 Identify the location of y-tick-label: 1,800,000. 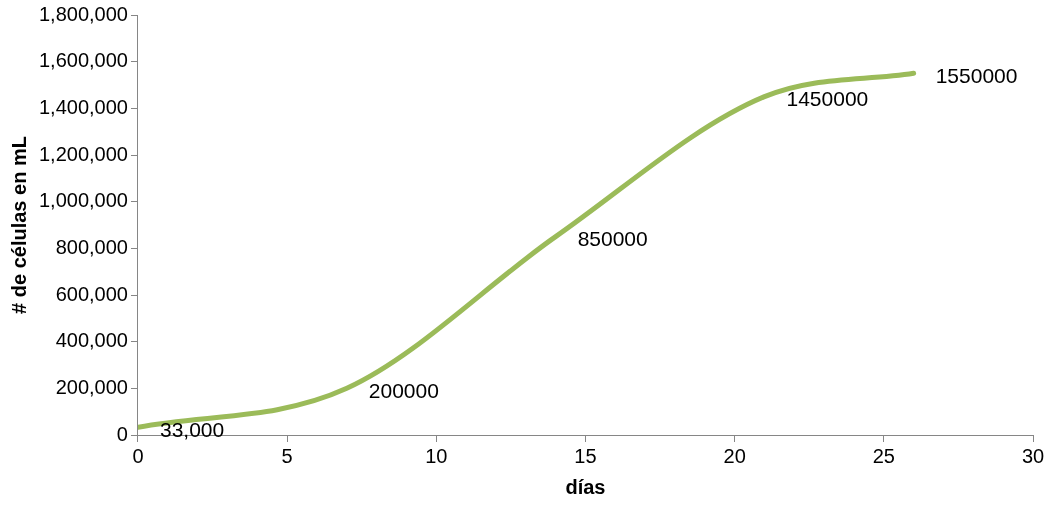
(83, 13).